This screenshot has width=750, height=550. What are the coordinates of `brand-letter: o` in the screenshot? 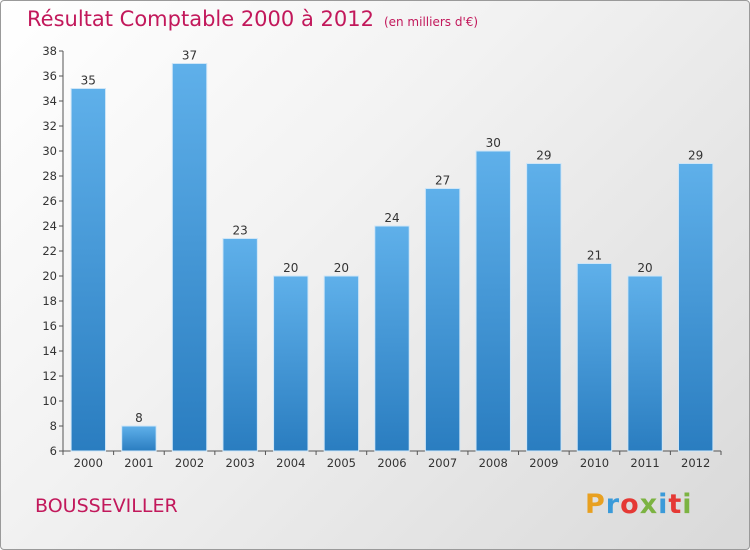 It's located at (630, 504).